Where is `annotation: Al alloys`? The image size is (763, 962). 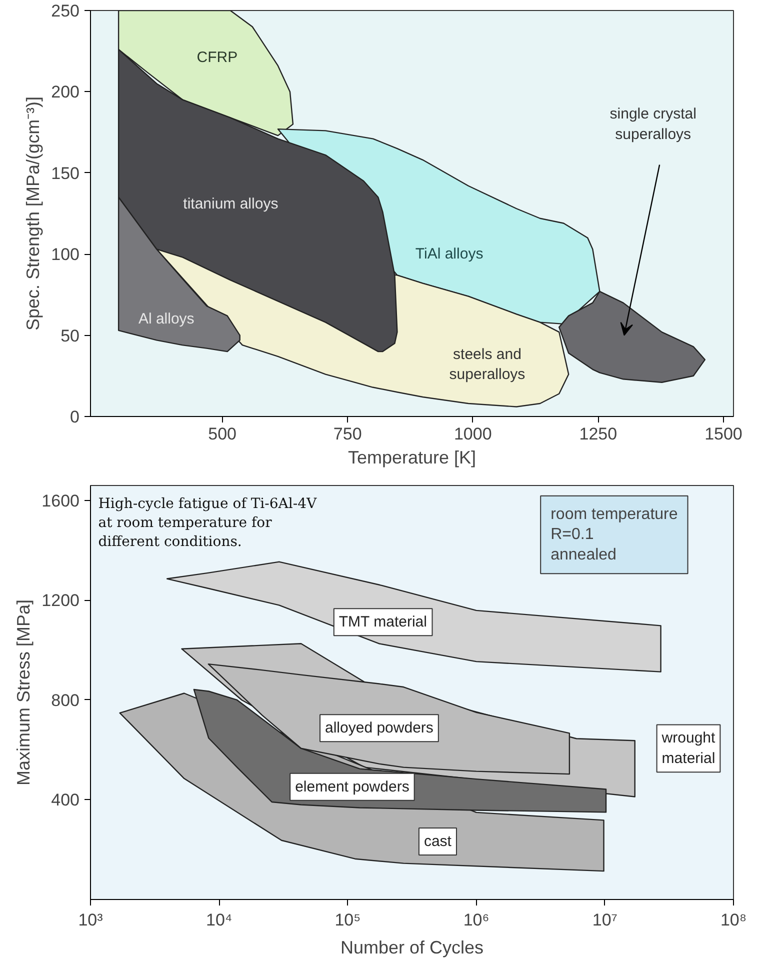
annotation: Al alloys is located at coordinates (166, 319).